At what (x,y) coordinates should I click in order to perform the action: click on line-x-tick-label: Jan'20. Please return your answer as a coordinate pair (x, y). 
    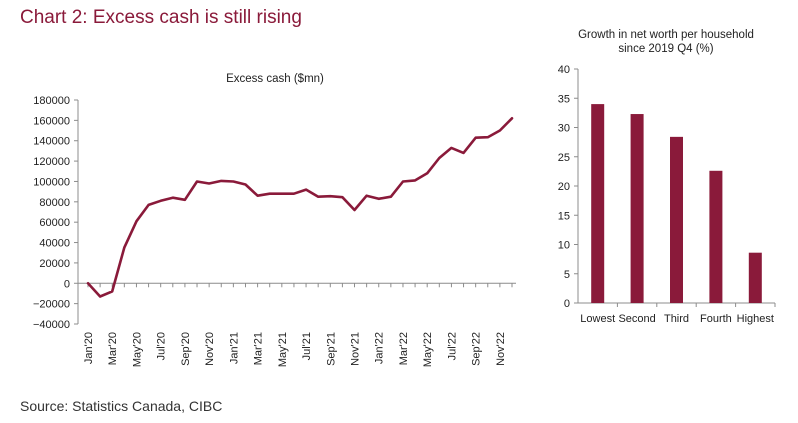
    Looking at the image, I should click on (89, 348).